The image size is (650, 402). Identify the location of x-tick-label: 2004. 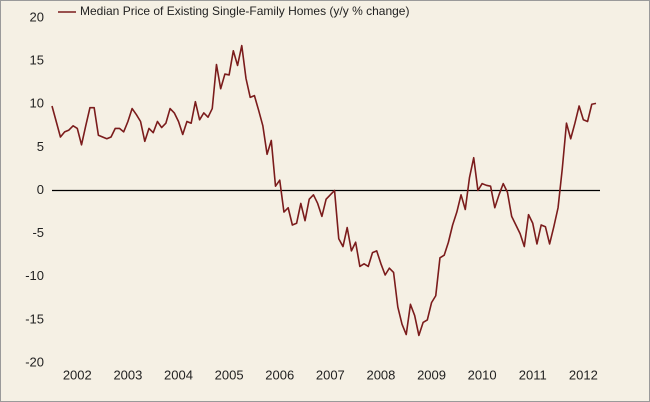
(178, 374).